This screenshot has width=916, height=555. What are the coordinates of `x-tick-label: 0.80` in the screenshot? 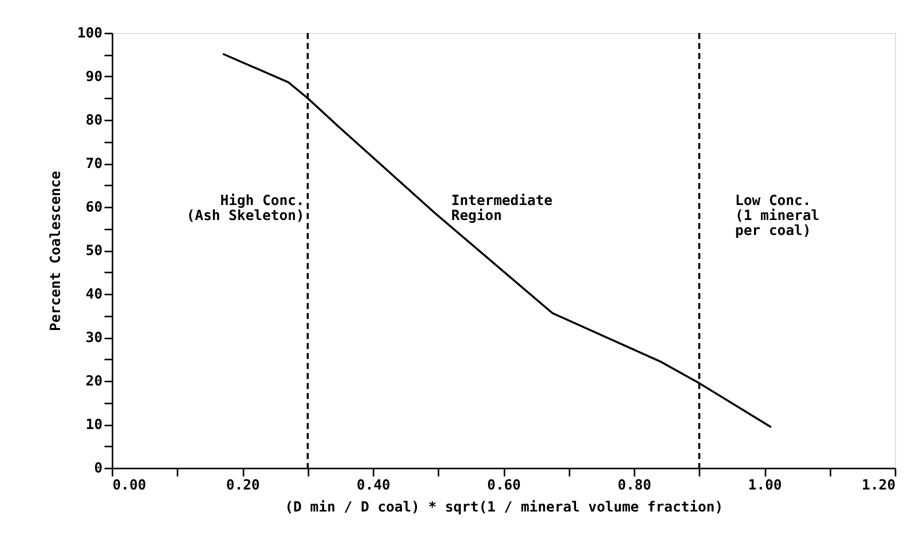 It's located at (635, 486).